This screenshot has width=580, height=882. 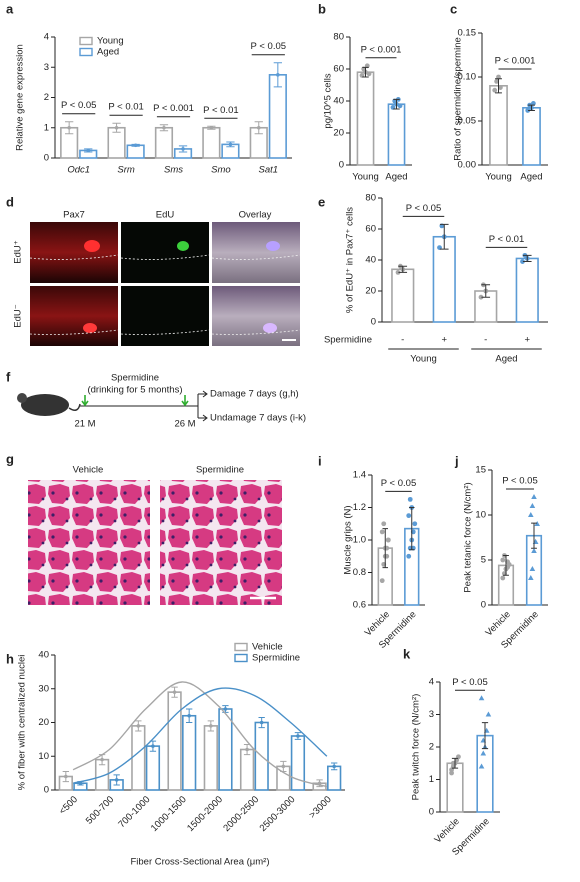 I want to click on y-tick-label: 0.10, so click(x=467, y=77).